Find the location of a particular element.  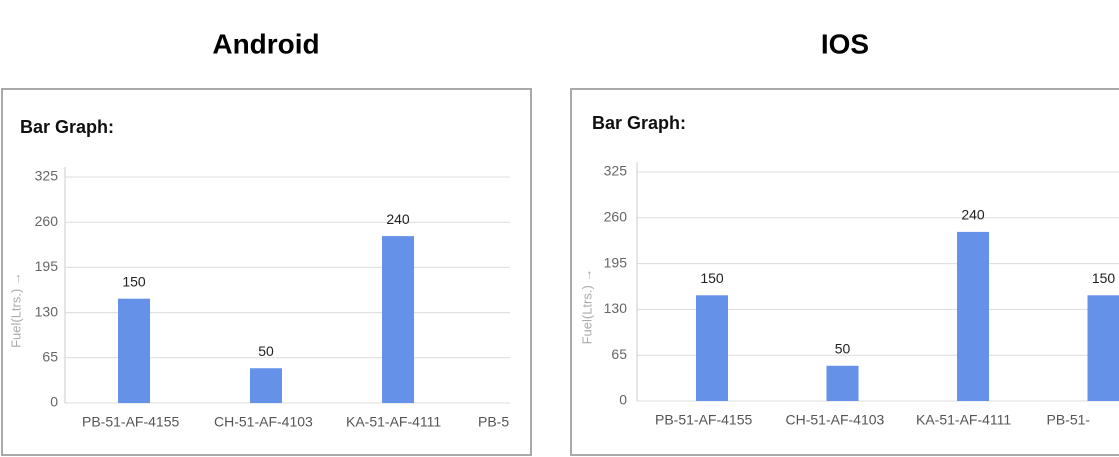

platform-heading: IOS is located at coordinates (845, 43).